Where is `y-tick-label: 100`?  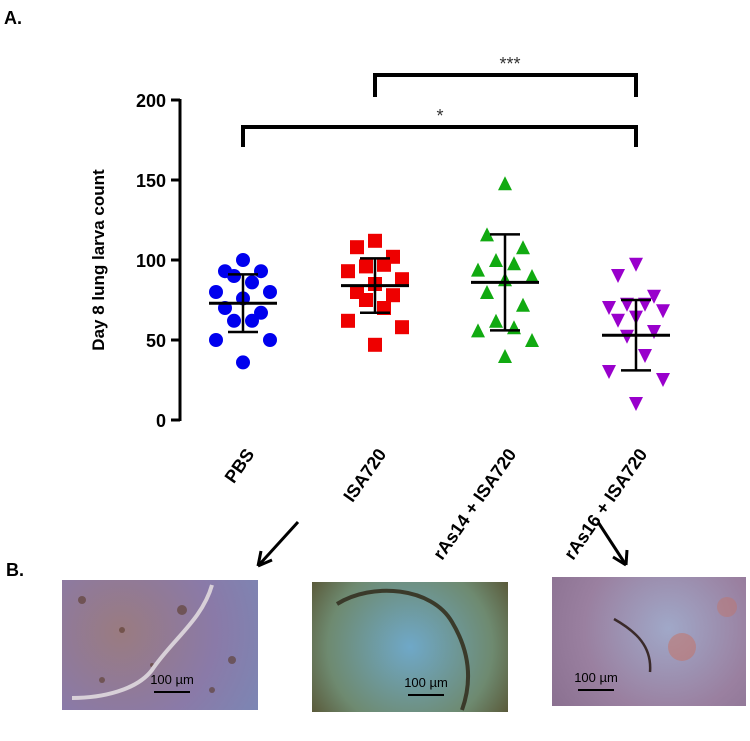 y-tick-label: 100 is located at coordinates (151, 261).